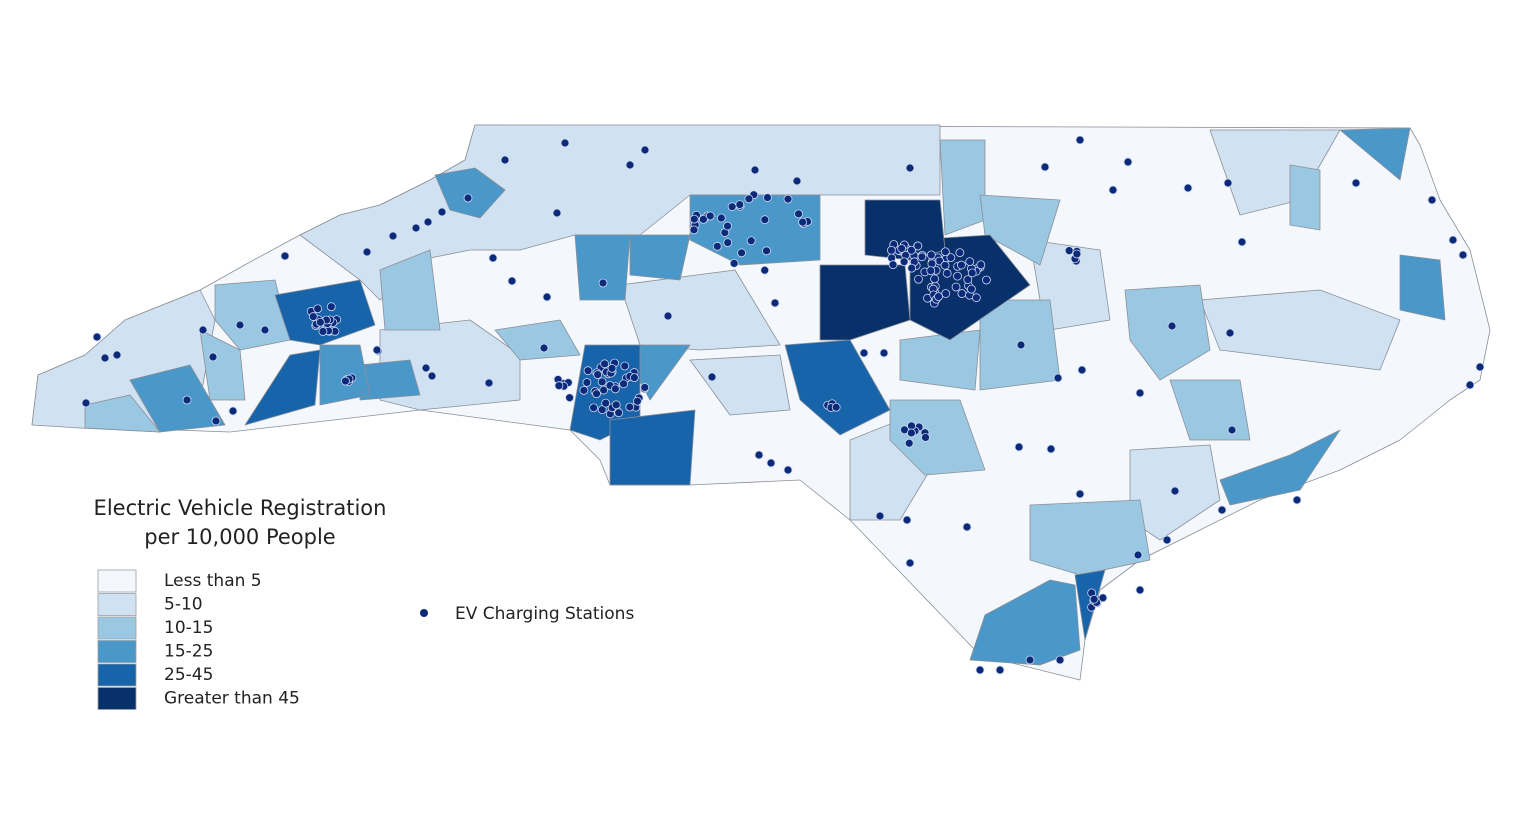  Describe the element at coordinates (232, 699) in the screenshot. I see `legend-label: Greater than 45` at that location.